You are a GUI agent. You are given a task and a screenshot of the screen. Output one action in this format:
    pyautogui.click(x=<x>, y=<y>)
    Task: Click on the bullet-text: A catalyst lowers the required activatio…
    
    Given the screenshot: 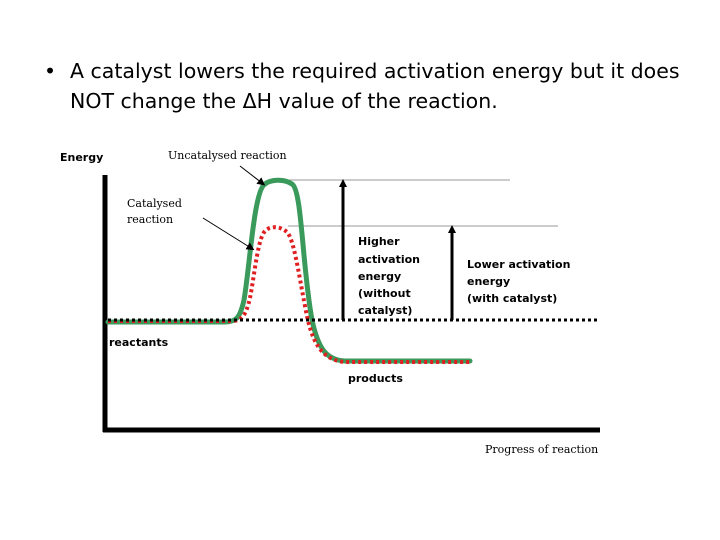 What is the action you would take?
    pyautogui.click(x=375, y=86)
    